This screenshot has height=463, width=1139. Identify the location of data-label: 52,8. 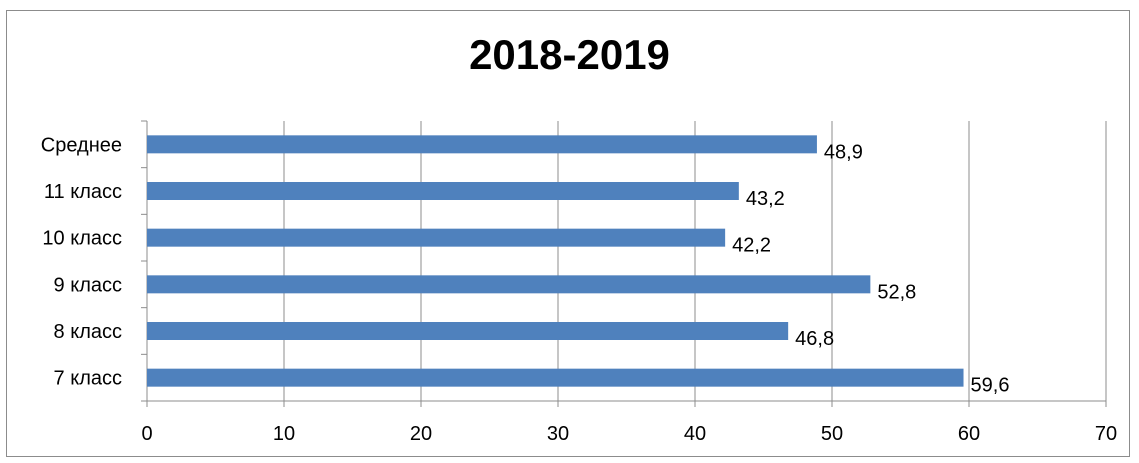
(896, 292).